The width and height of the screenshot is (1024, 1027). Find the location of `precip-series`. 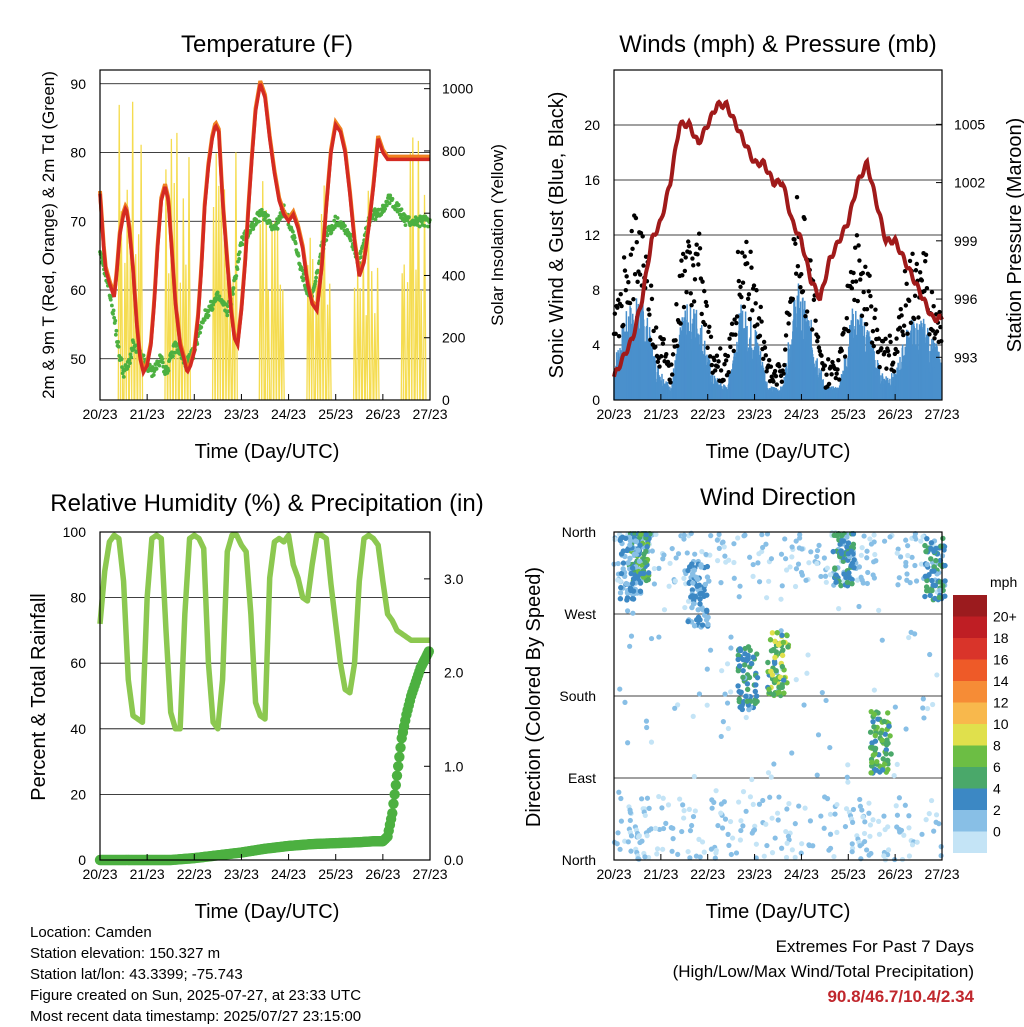

precip-series is located at coordinates (264, 756).